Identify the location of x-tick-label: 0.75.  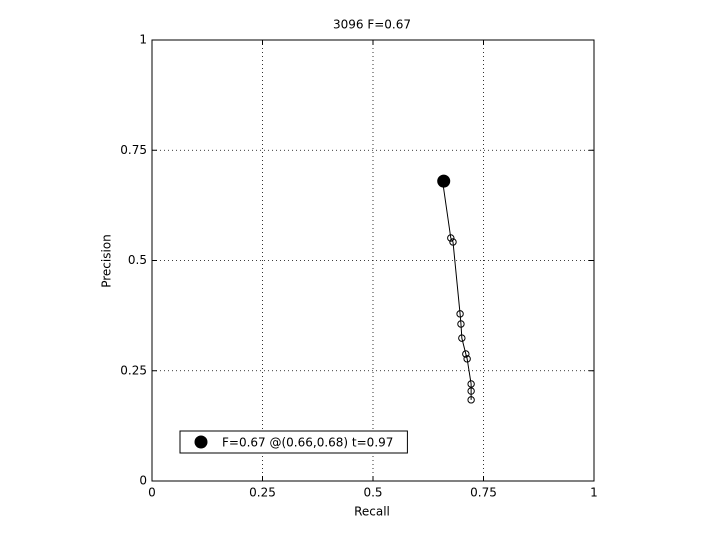
(483, 493).